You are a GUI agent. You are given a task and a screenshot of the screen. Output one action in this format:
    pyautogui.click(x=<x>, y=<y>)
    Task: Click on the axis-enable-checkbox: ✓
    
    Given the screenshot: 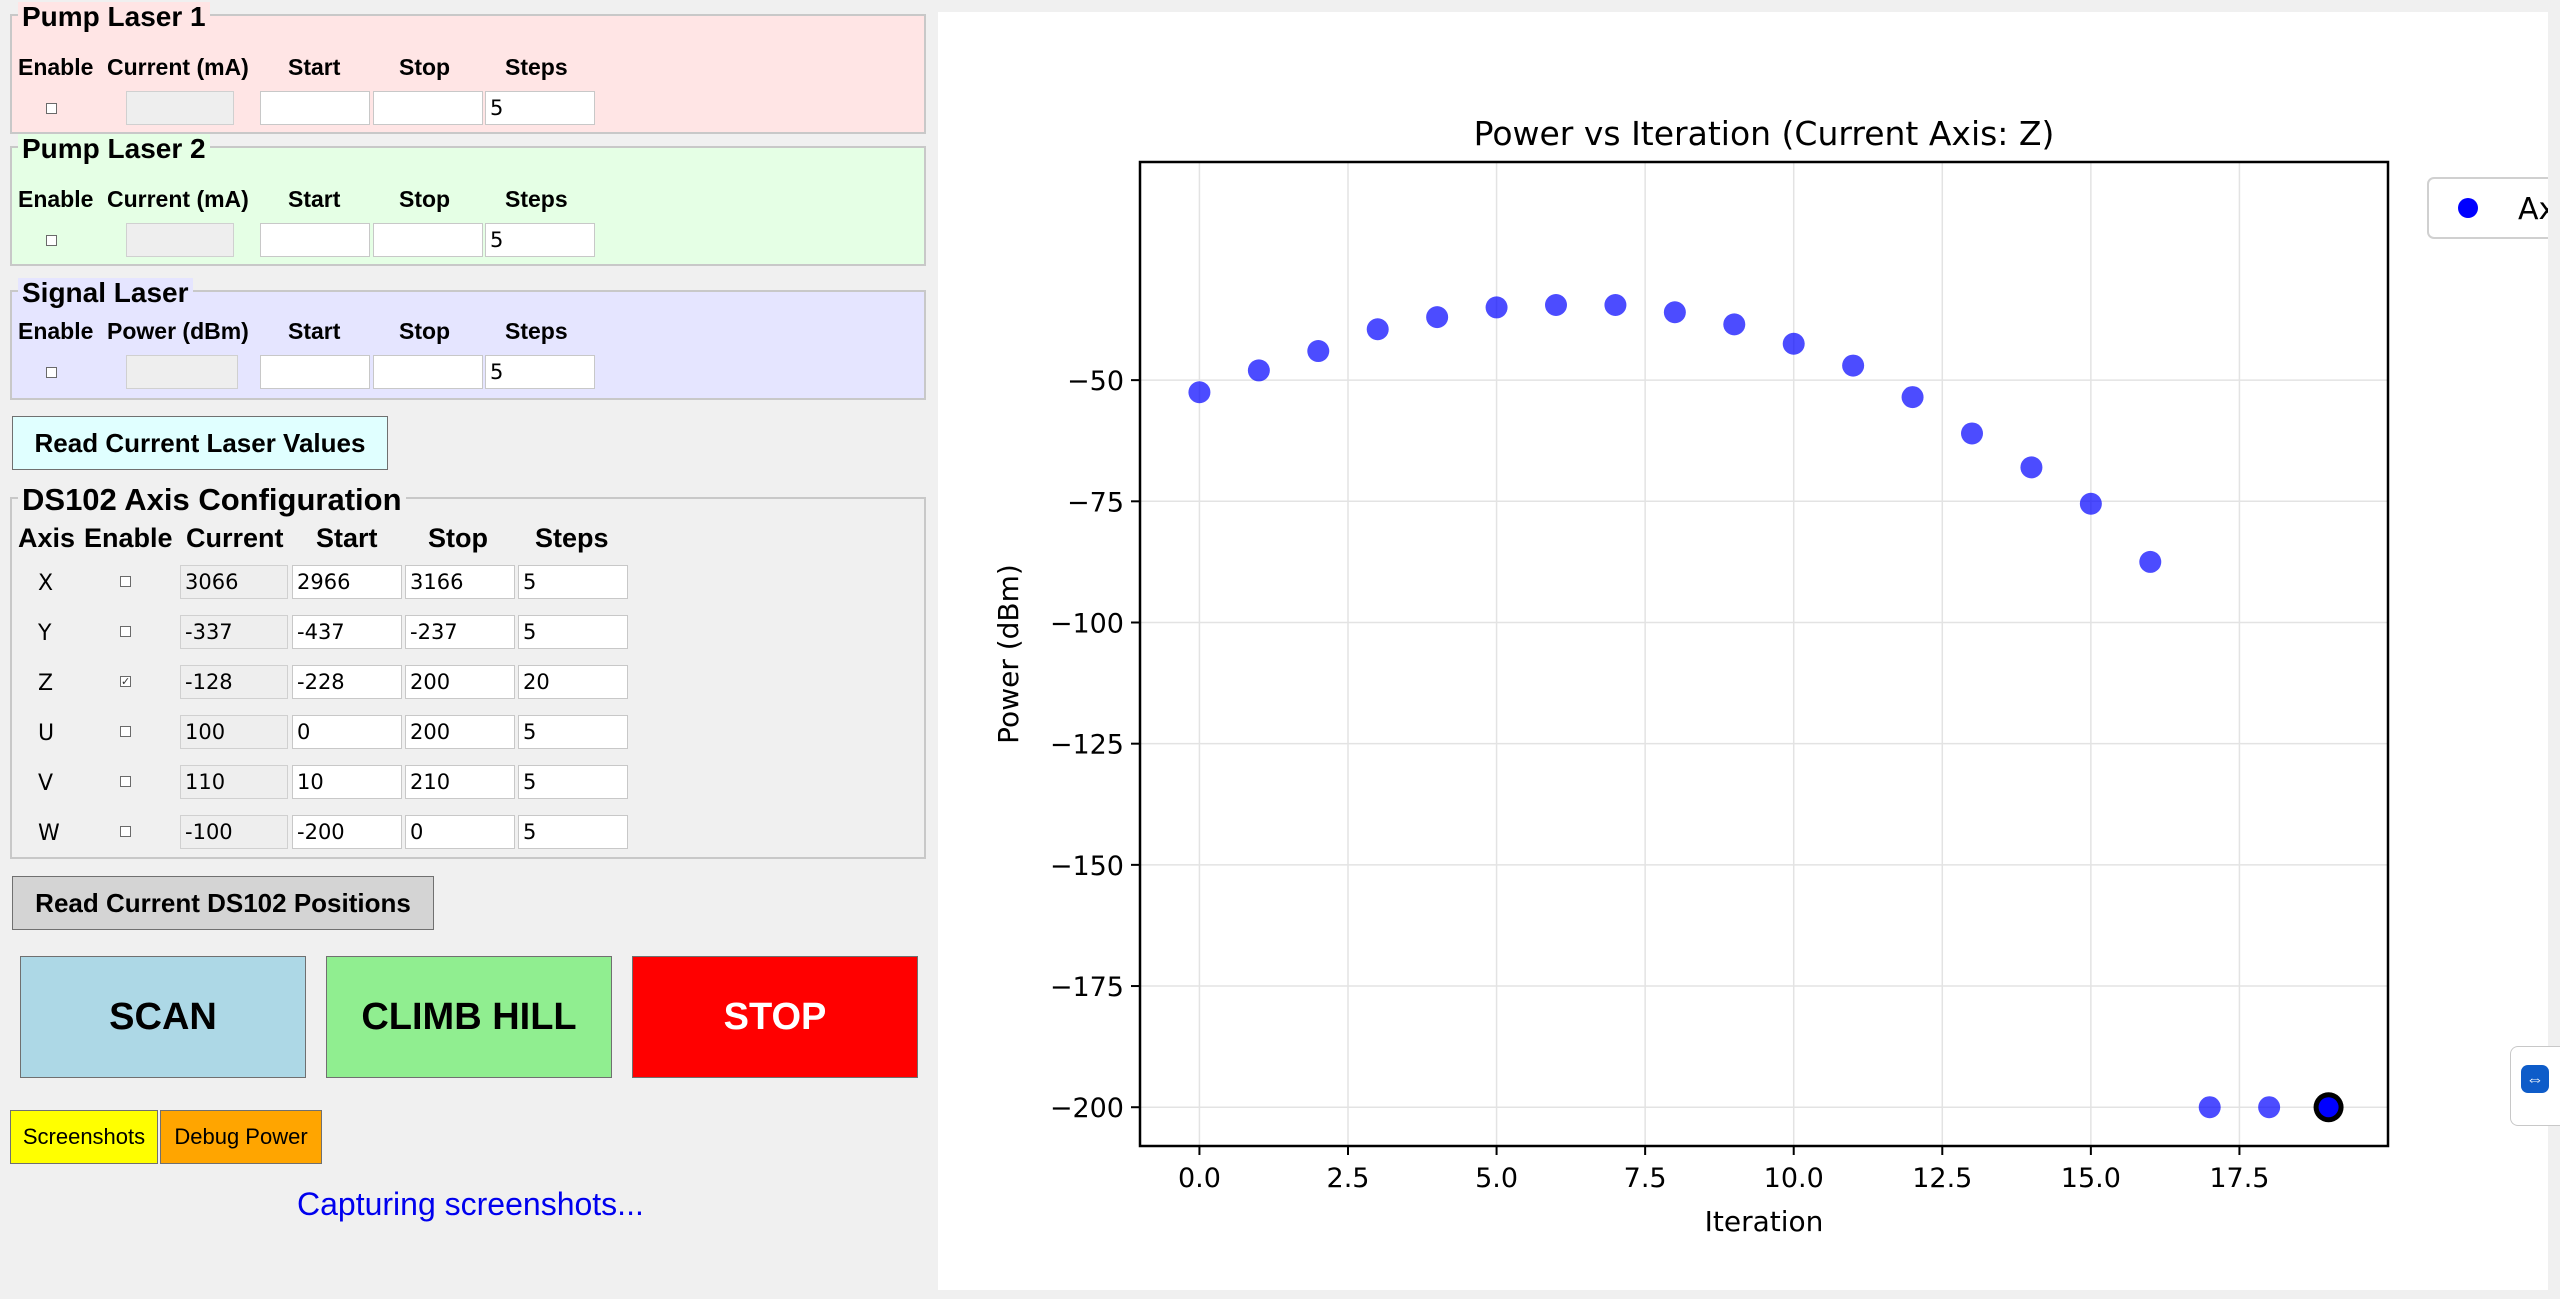 What is the action you would take?
    pyautogui.click(x=125, y=682)
    